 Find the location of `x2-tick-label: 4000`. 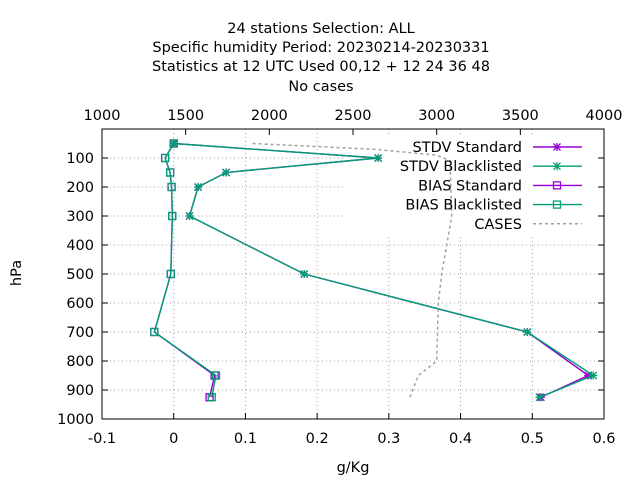

x2-tick-label: 4000 is located at coordinates (604, 116).